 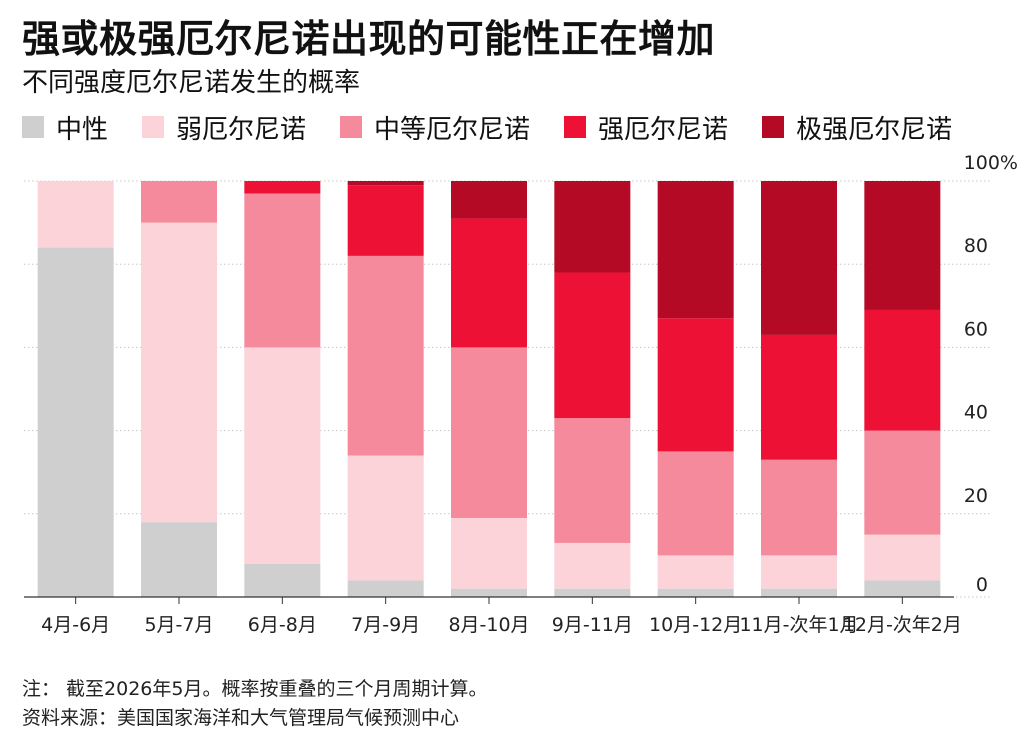 What do you see at coordinates (385, 625) in the screenshot?
I see `x-tick-label: 7月-9月` at bounding box center [385, 625].